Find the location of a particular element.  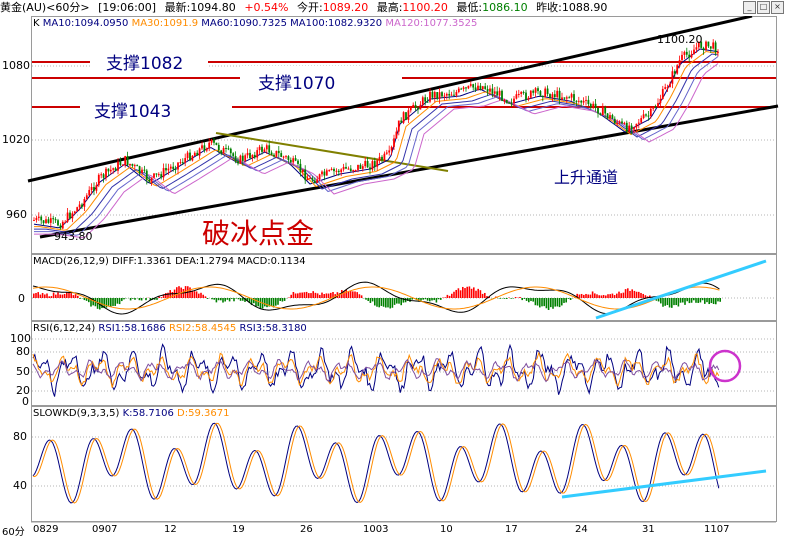

open-price: 今开:1089.20 is located at coordinates (332, 7).